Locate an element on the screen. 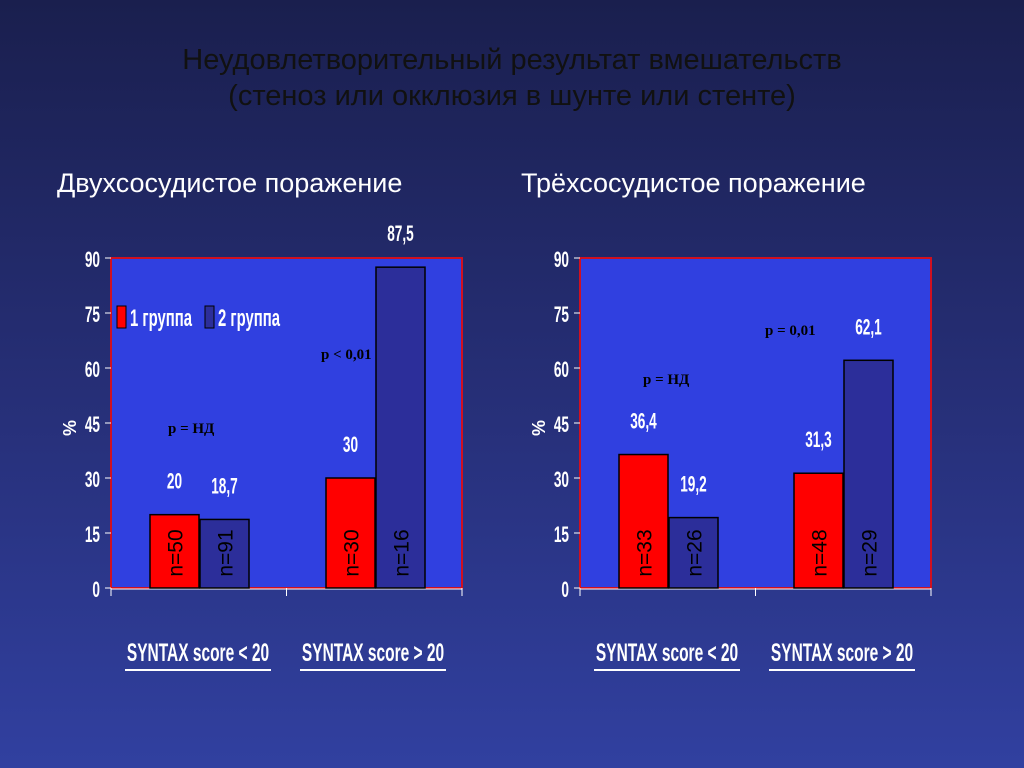  data-label: 19,2 is located at coordinates (693, 483).